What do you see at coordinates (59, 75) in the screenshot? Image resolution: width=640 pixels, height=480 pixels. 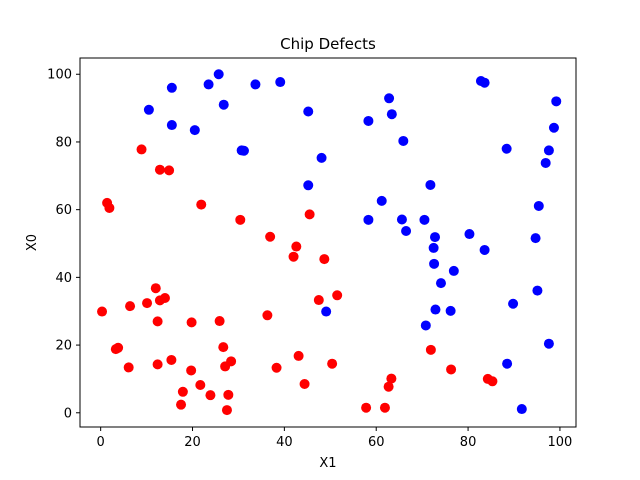 I see `y-tick-label: 100` at bounding box center [59, 75].